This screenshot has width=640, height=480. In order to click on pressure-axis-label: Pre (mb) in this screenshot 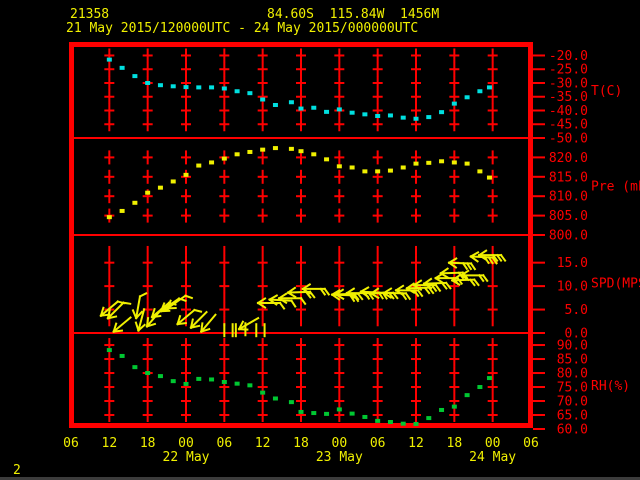, I will do `click(615, 187)`.